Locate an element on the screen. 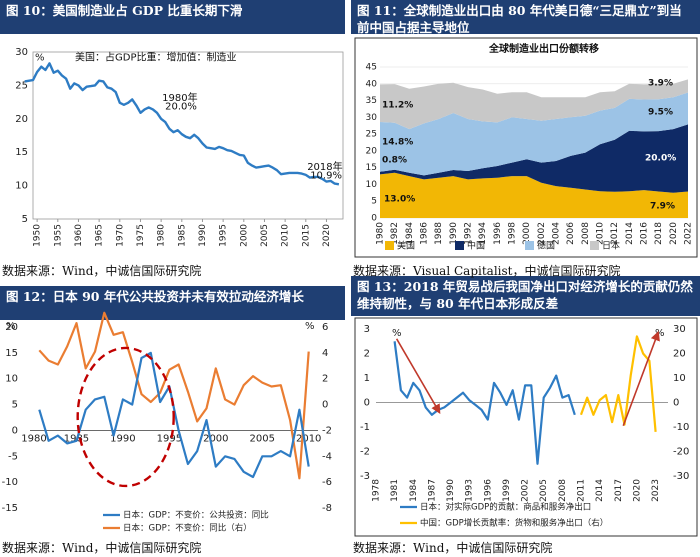  y-right-tick-label: 10 is located at coordinates (679, 378).